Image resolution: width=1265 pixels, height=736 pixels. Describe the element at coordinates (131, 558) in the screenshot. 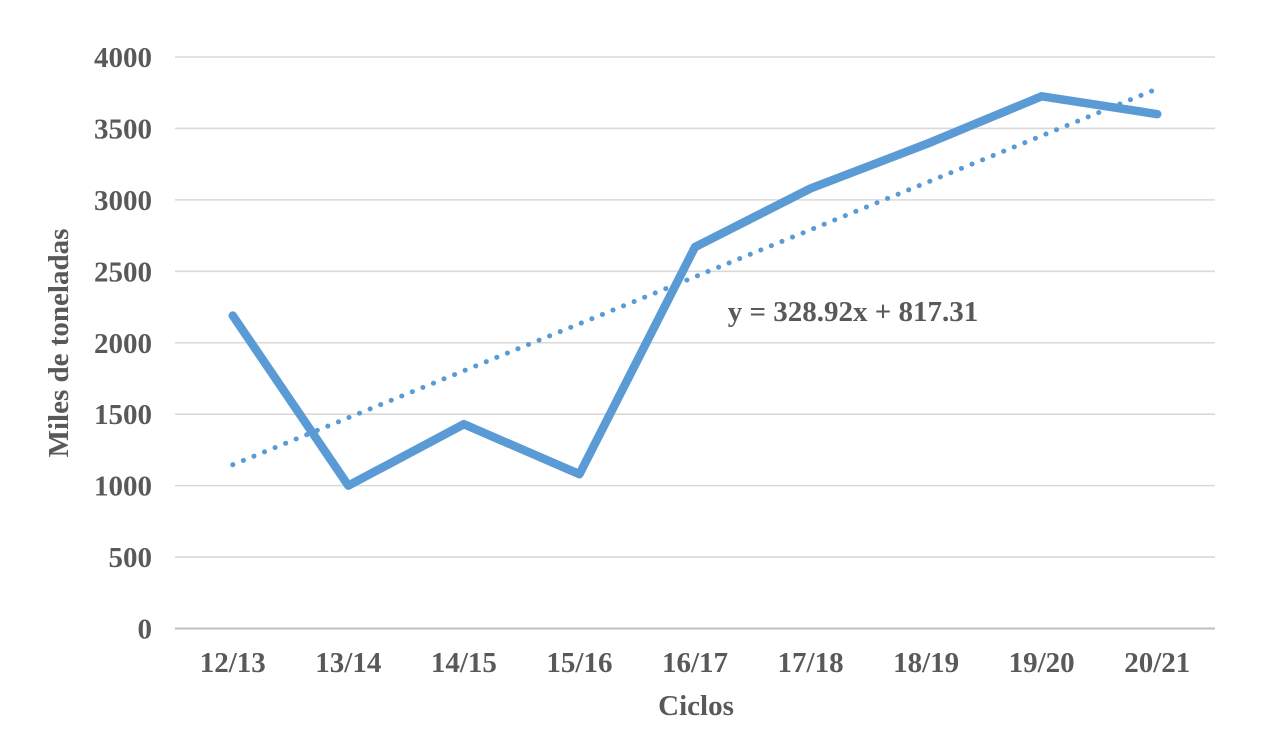

I see `y-tick-label: 500` at that location.